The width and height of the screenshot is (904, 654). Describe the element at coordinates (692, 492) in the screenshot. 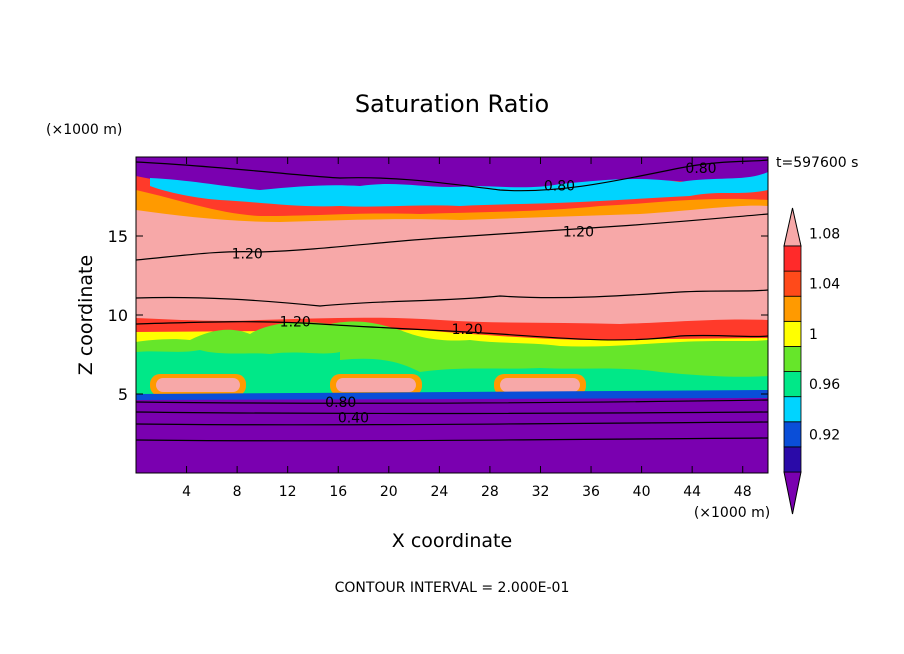

I see `x-tick-label: 44` at that location.